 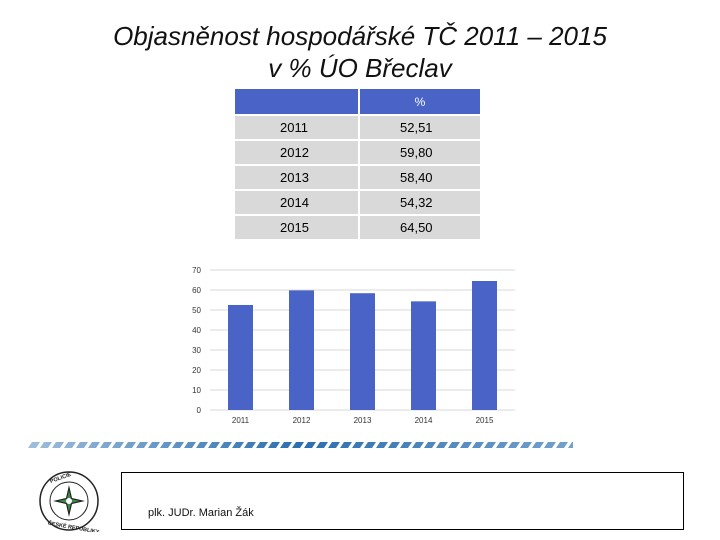 What do you see at coordinates (196, 330) in the screenshot?
I see `y-tick-label: 40` at bounding box center [196, 330].